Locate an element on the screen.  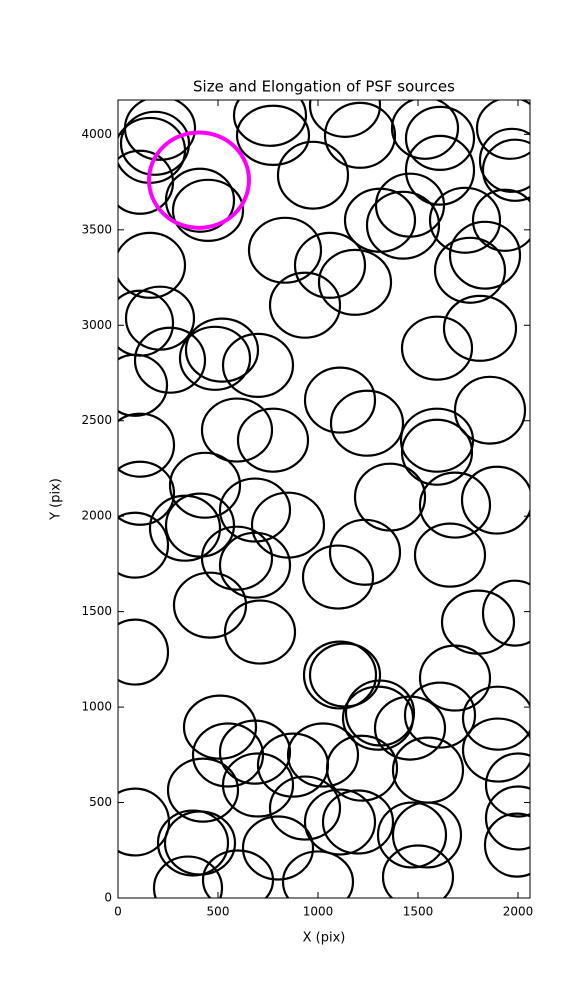
x-tick-label: 1000 is located at coordinates (318, 912).